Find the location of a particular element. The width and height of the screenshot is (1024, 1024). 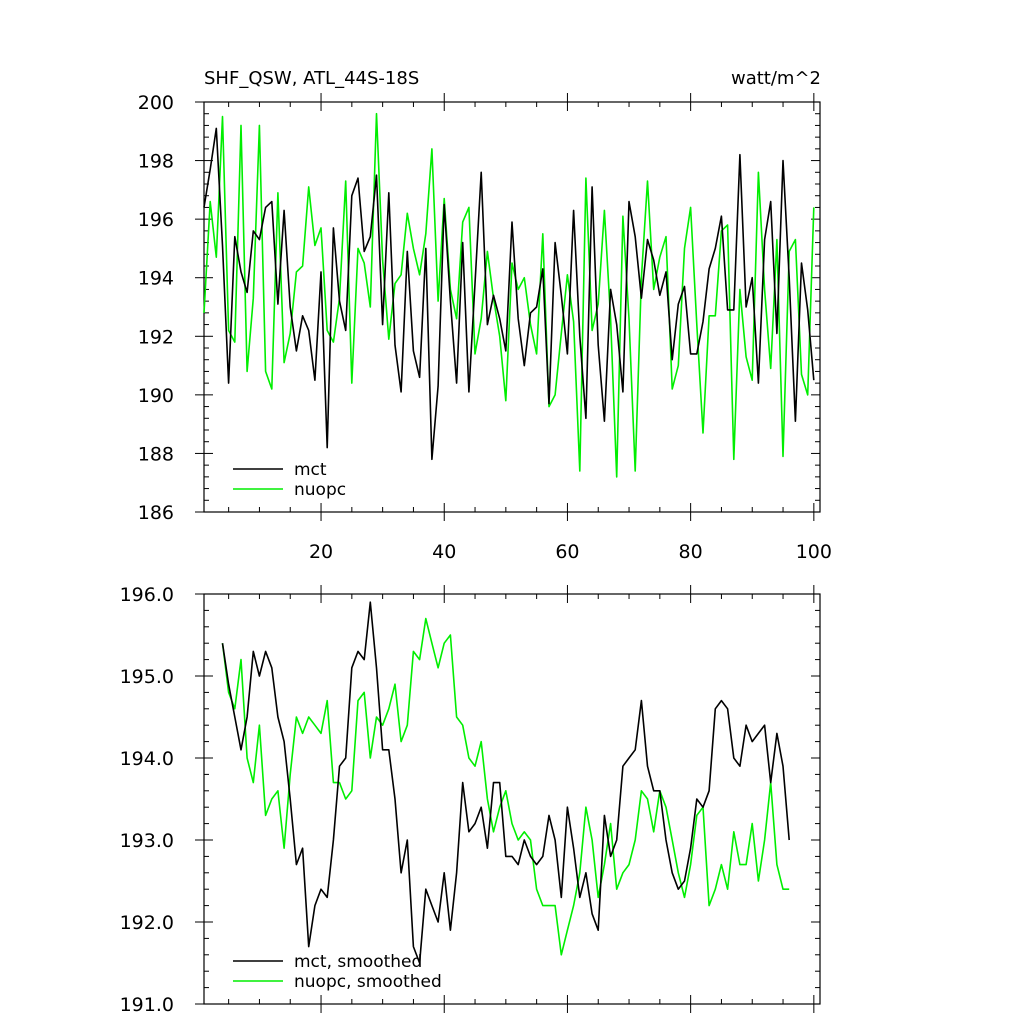

x-tick-label: 20 is located at coordinates (321, 552).